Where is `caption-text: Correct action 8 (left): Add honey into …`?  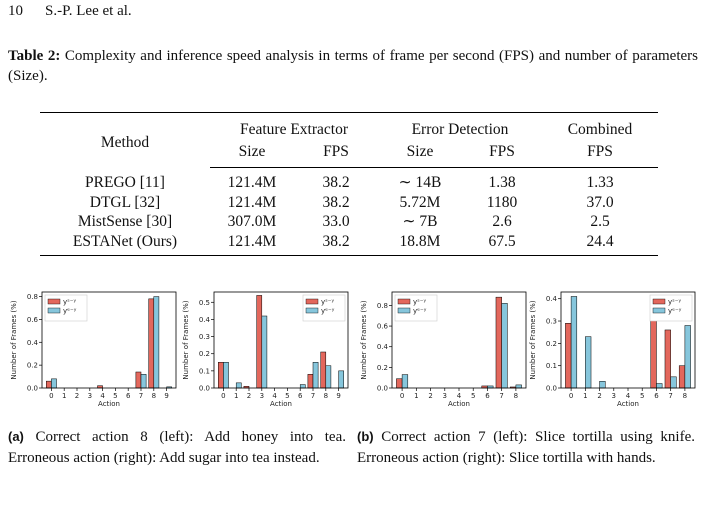 caption-text: Correct action 8 (left): Add honey into … is located at coordinates (177, 447).